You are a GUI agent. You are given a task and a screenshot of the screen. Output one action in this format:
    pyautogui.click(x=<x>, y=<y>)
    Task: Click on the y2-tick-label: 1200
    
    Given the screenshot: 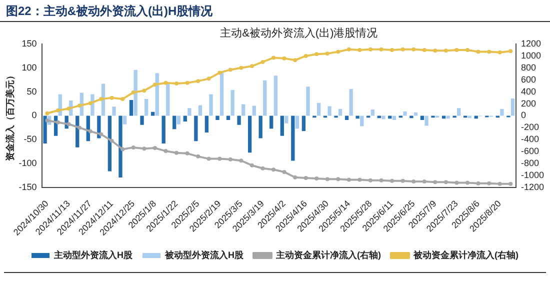 What is the action you would take?
    pyautogui.click(x=531, y=43)
    